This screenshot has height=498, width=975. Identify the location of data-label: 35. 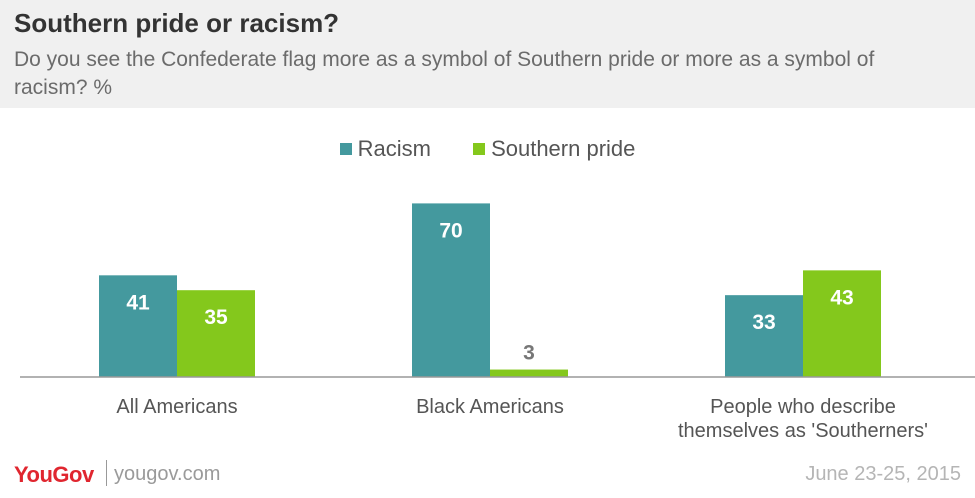
(216, 317).